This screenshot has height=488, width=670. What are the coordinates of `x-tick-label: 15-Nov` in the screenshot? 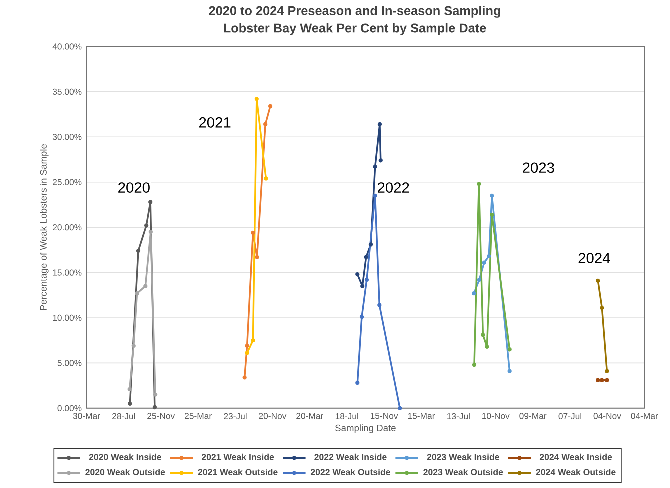 It's located at (384, 415).